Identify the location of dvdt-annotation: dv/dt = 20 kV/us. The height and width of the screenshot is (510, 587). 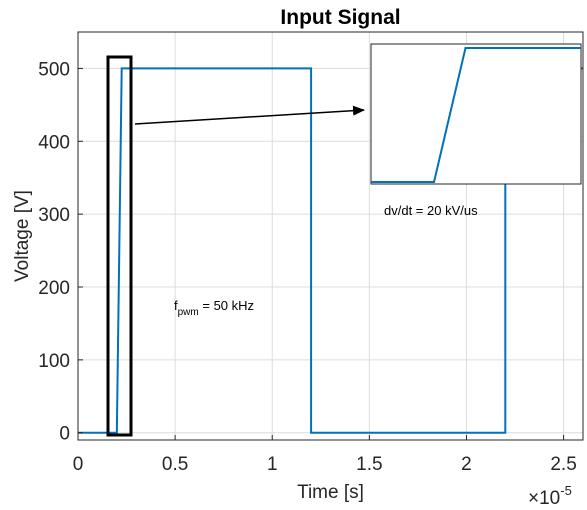
(431, 210).